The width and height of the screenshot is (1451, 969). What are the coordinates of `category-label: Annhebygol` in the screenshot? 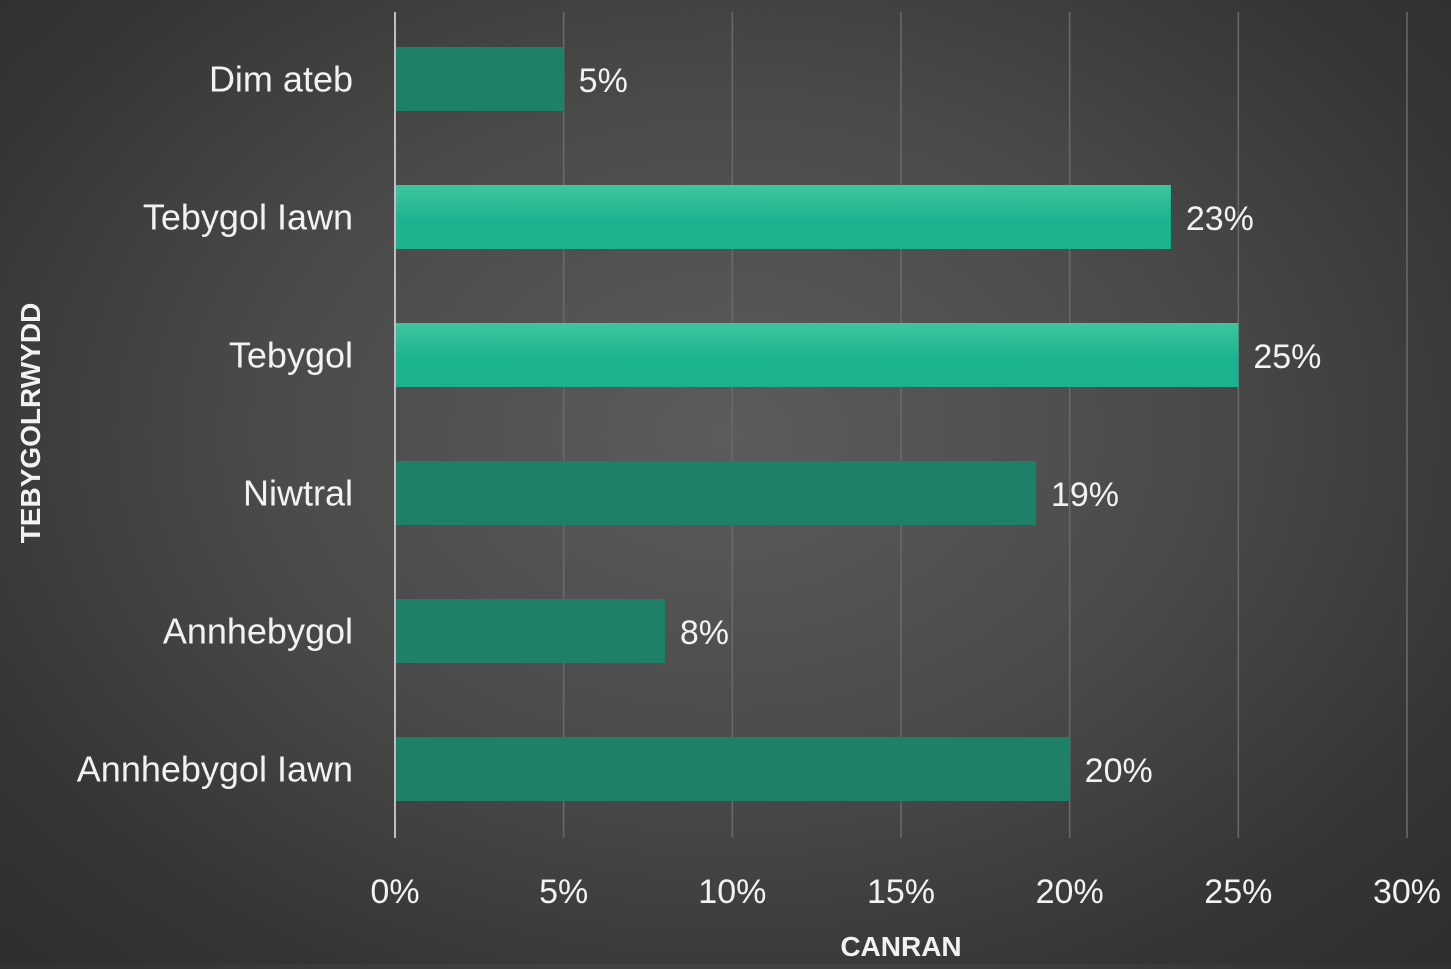 It's located at (258, 631).